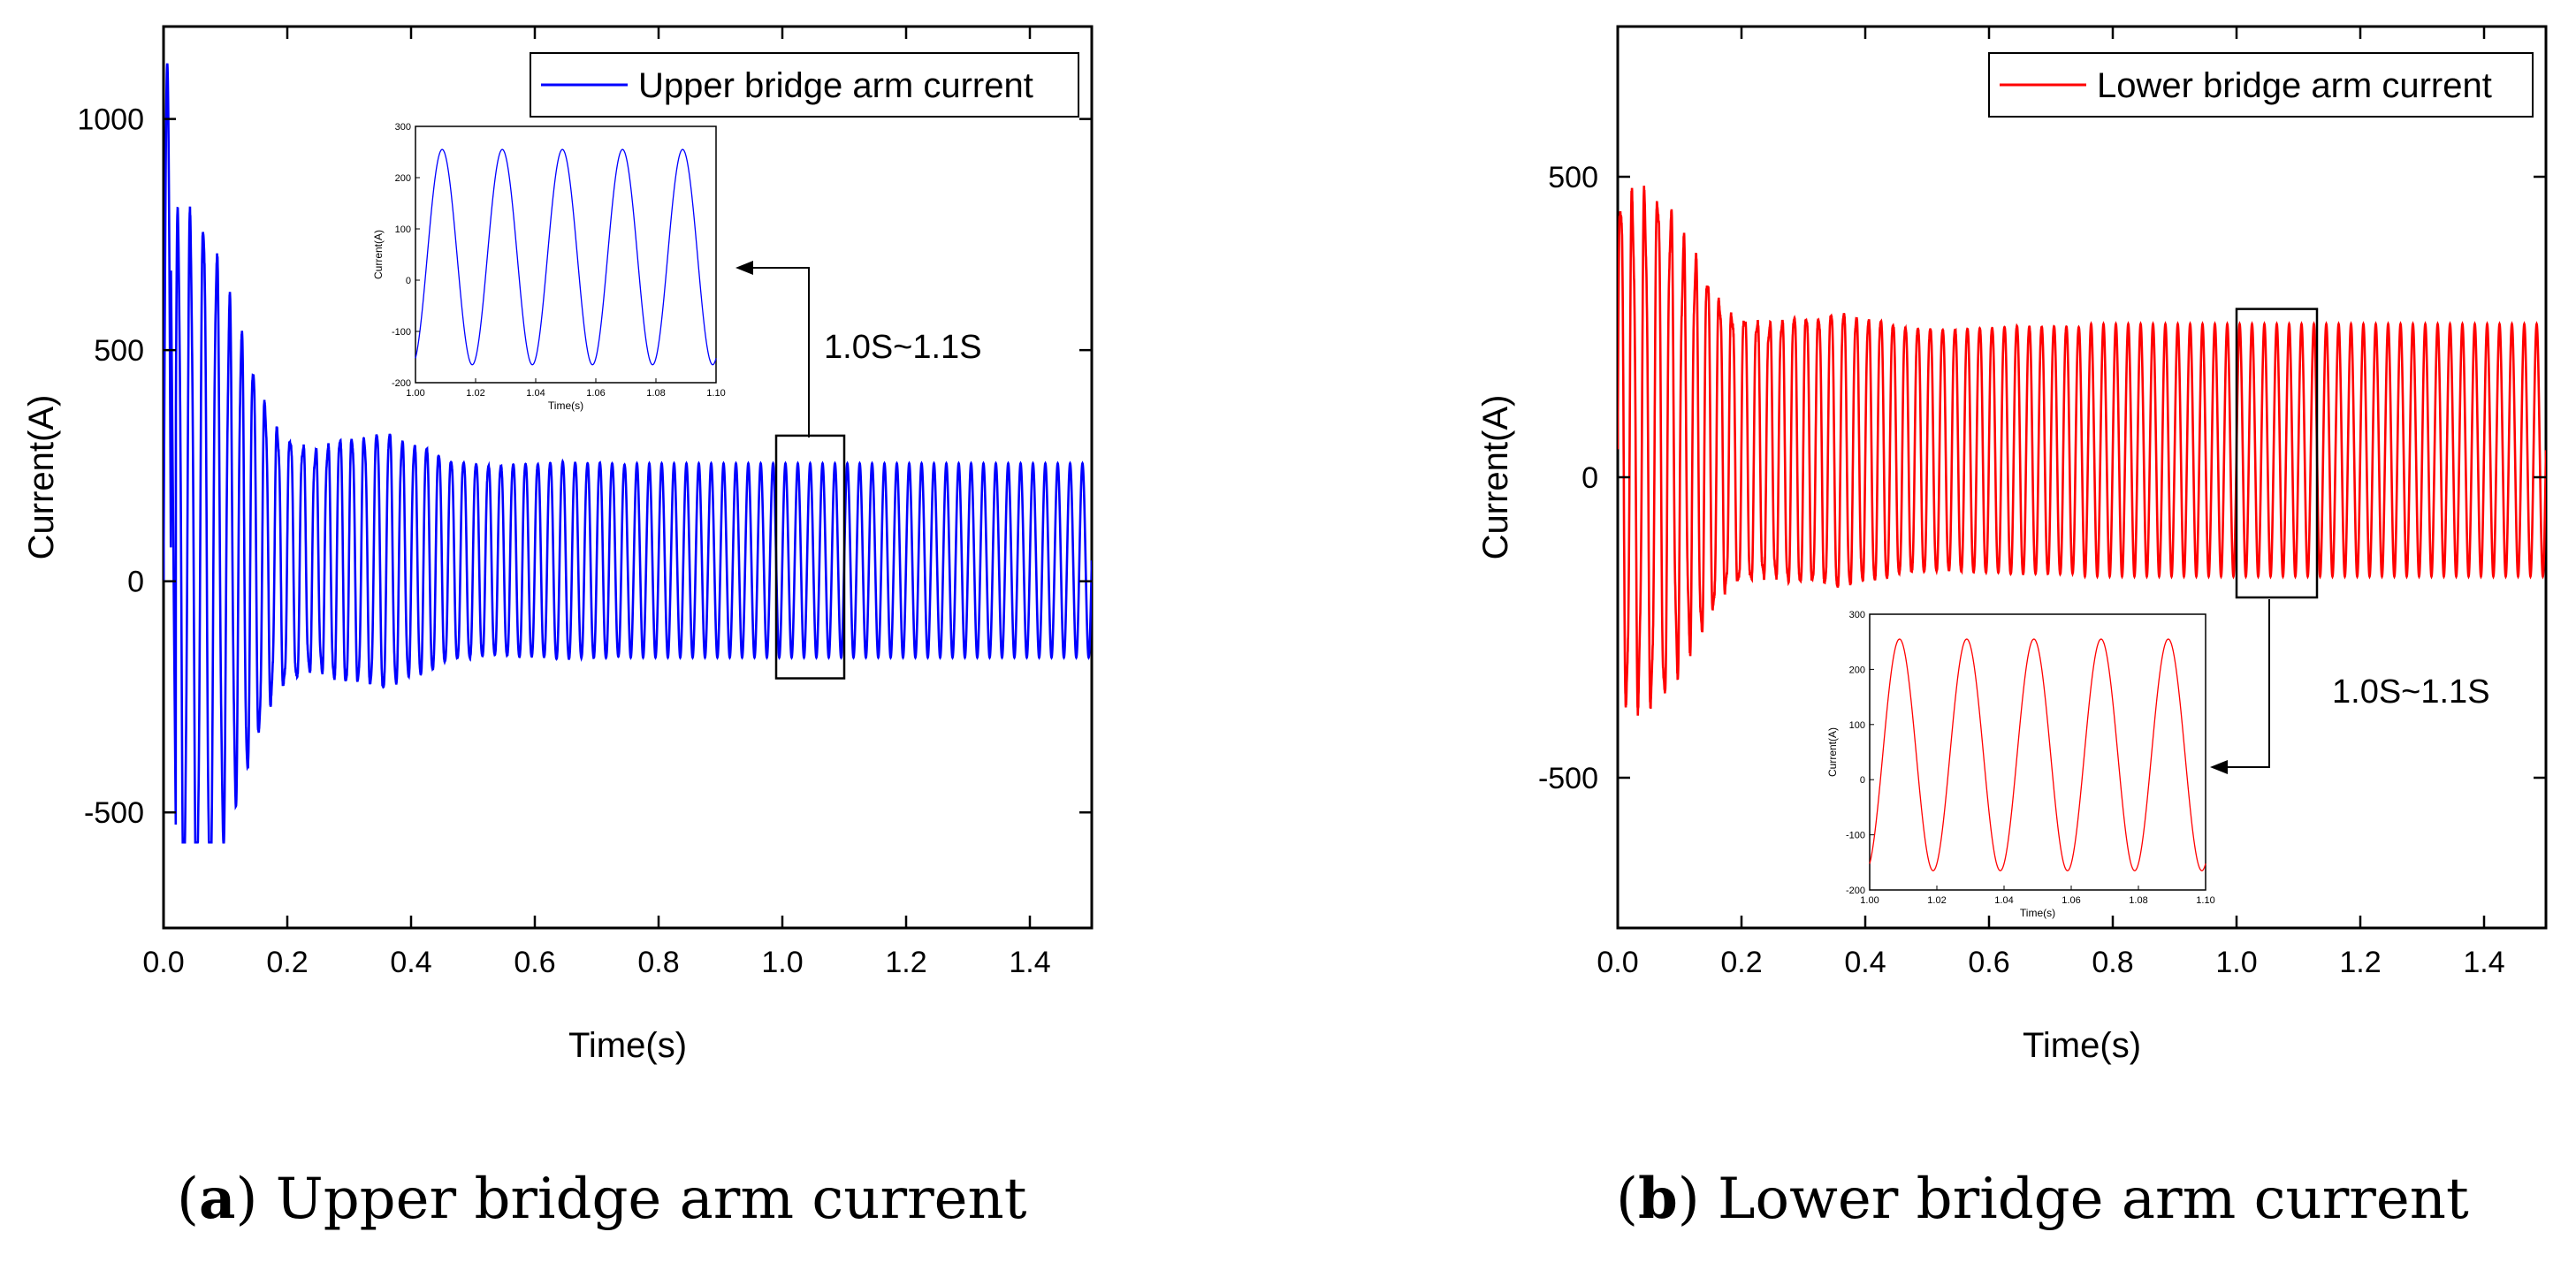  Describe the element at coordinates (602, 1199) in the screenshot. I see `chart-a-caption: (a) Upper bridge arm current` at that location.